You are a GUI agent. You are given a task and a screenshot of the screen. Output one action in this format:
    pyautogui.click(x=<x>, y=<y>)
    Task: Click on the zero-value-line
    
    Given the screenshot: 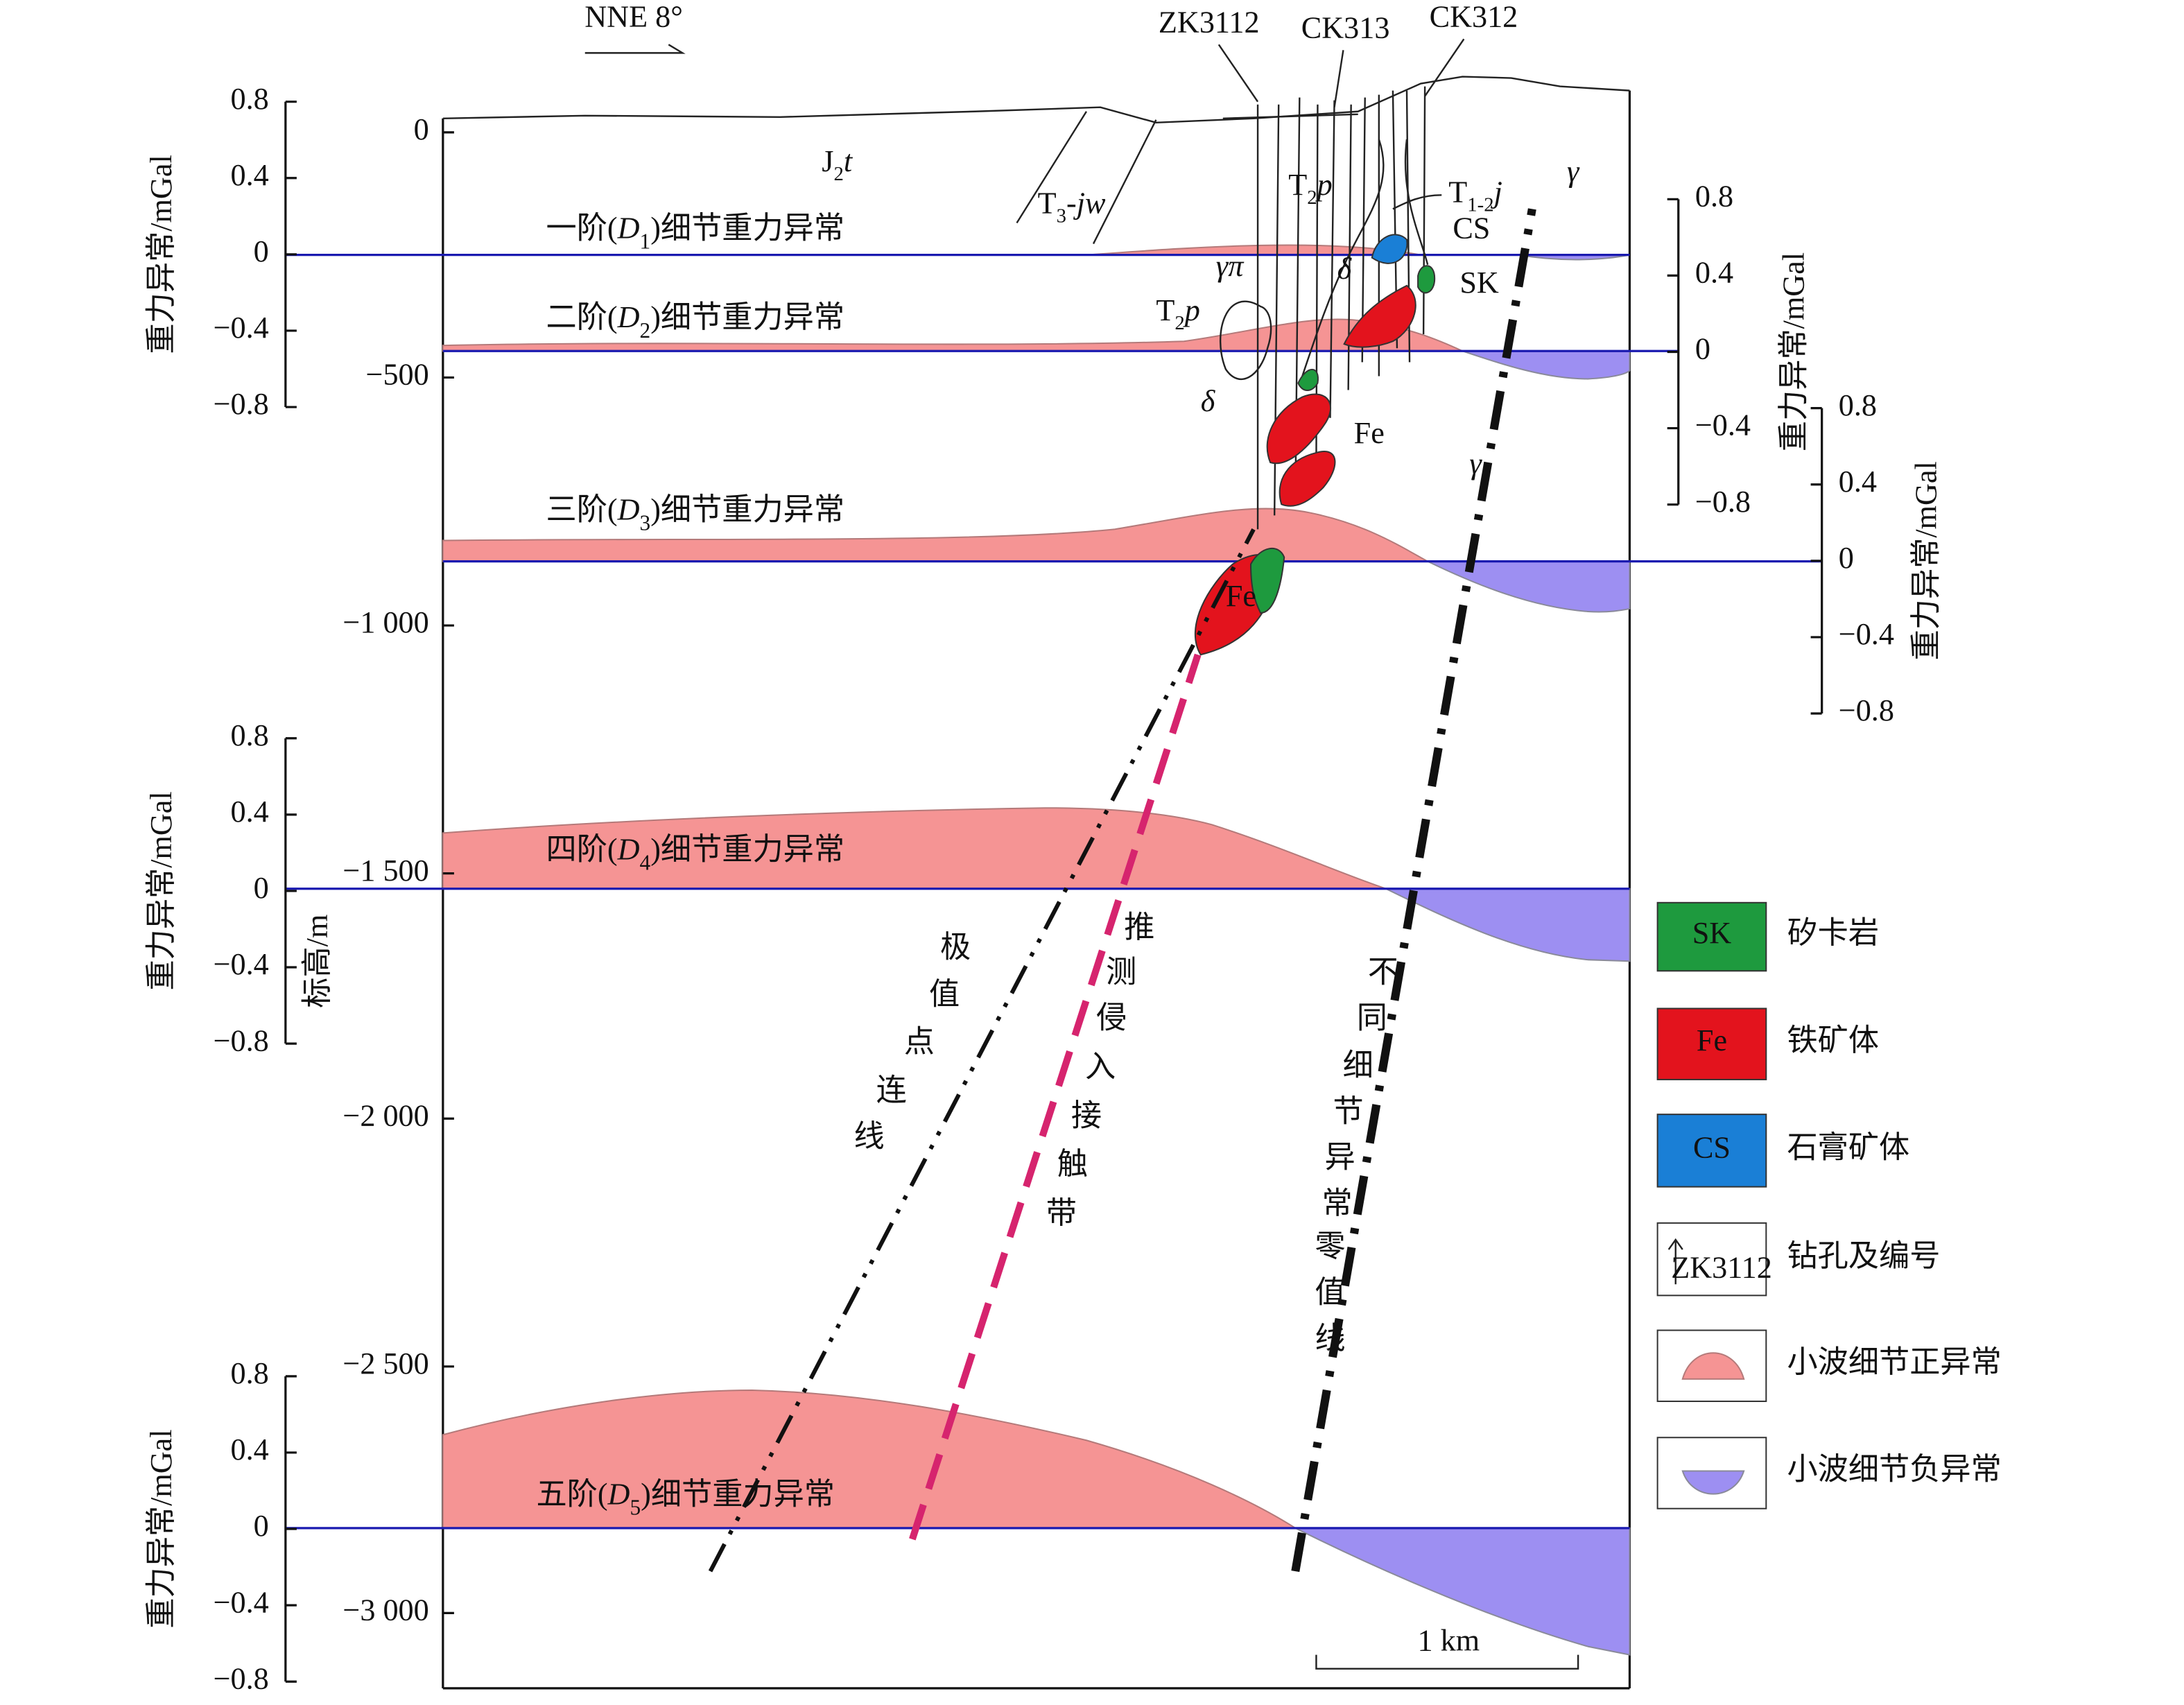 What is the action you would take?
    pyautogui.click(x=1413, y=890)
    